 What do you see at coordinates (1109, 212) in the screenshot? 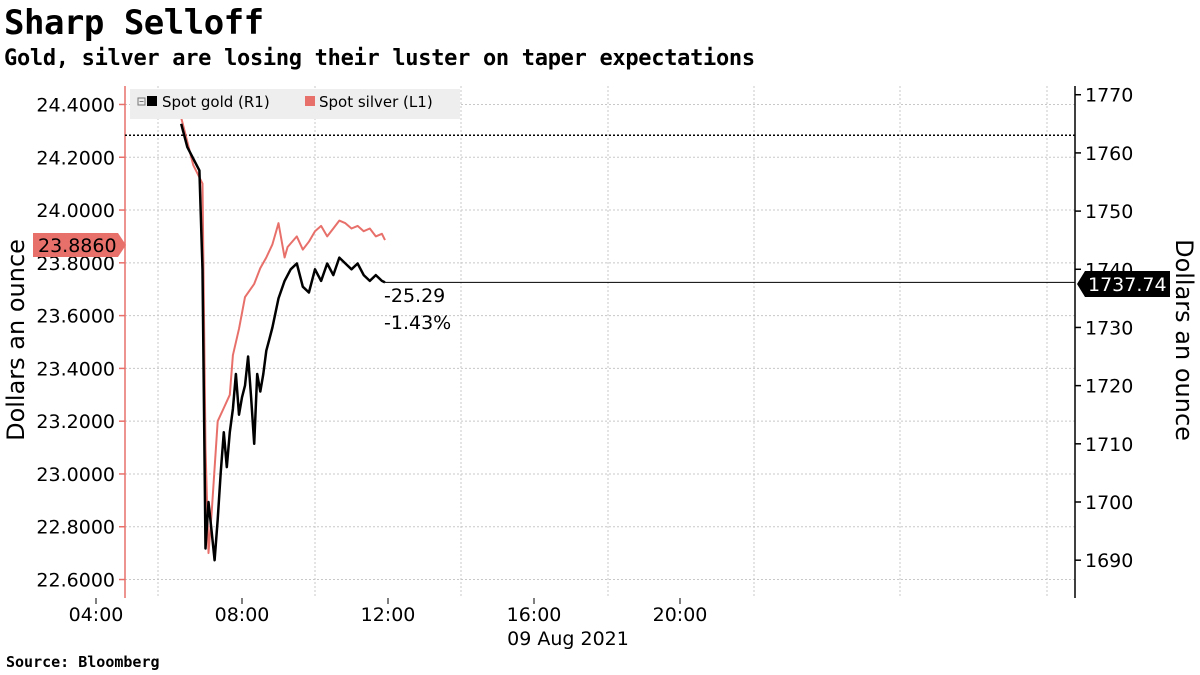
I see `y-tick-label-right: 1750` at bounding box center [1109, 212].